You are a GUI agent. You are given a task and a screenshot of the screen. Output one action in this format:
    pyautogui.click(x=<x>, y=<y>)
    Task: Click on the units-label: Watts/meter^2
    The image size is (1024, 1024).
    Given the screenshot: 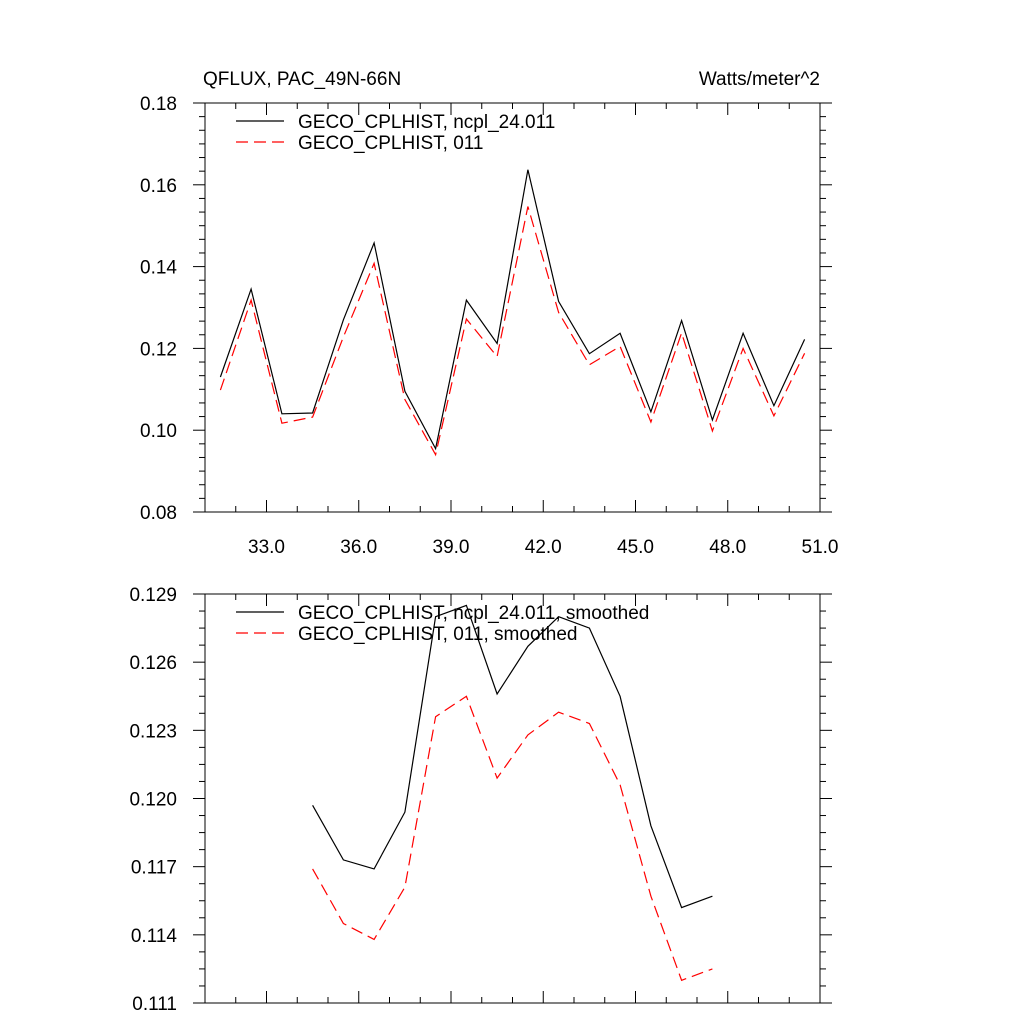 What is the action you would take?
    pyautogui.click(x=759, y=79)
    